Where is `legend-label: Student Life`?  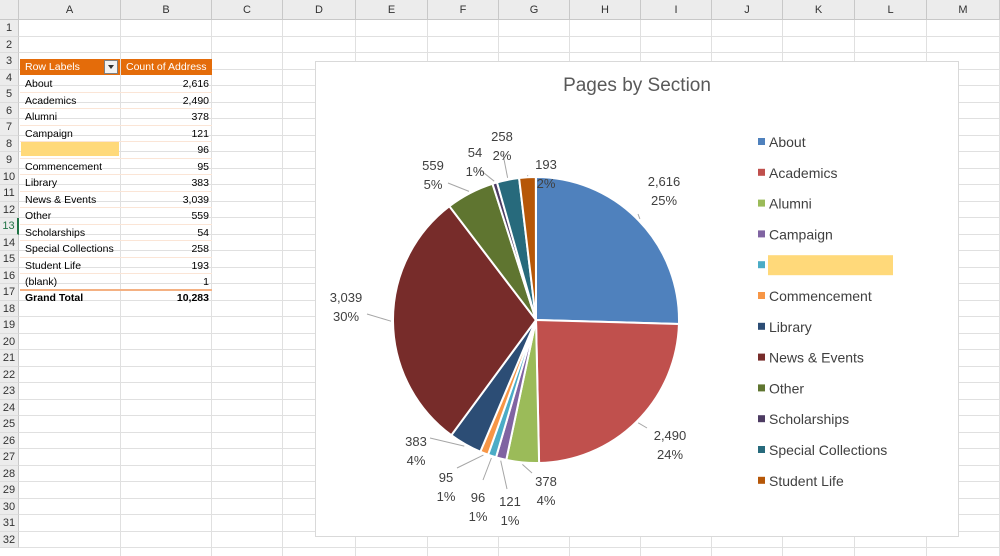
legend-label: Student Life is located at coordinates (806, 481).